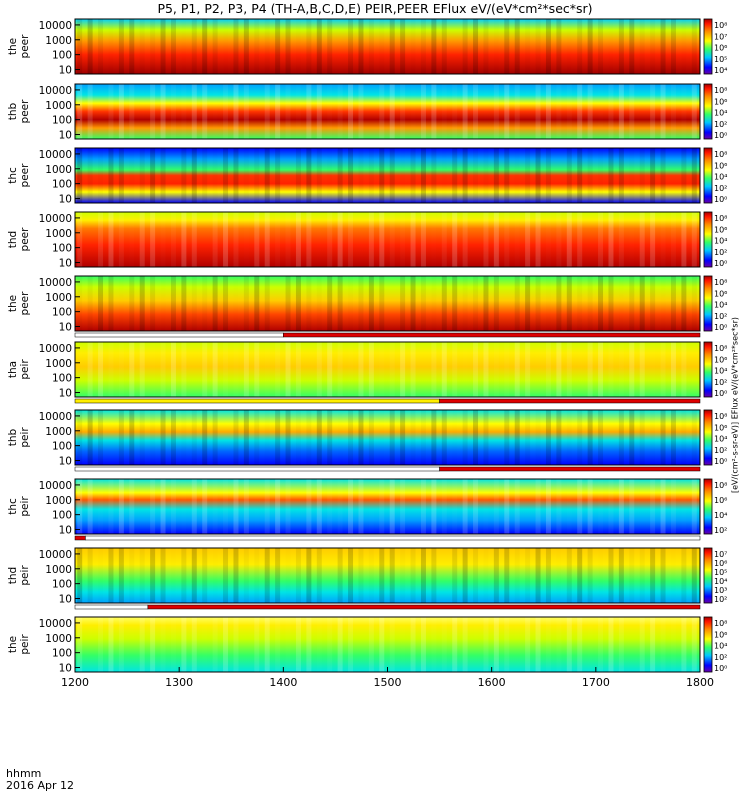 The width and height of the screenshot is (750, 800). Describe the element at coordinates (387, 506) in the screenshot. I see `spectrogram-area` at that location.